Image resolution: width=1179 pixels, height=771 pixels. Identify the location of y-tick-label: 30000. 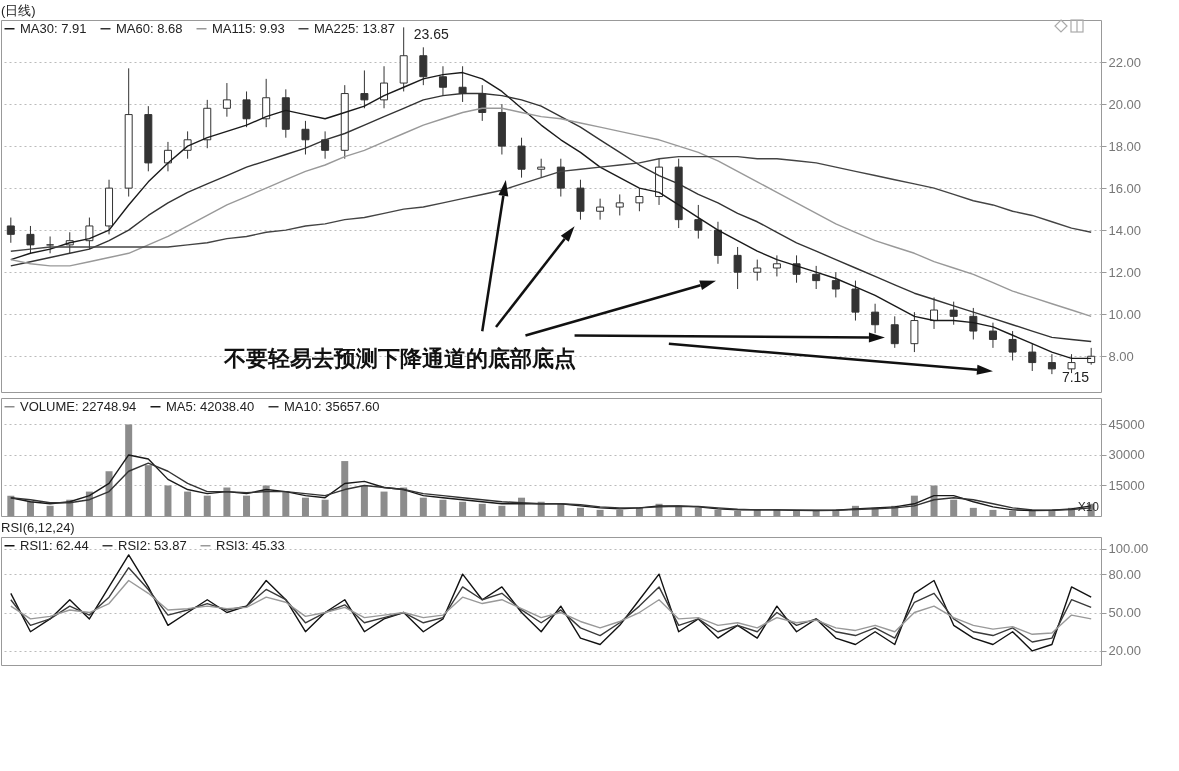
(1126, 455).